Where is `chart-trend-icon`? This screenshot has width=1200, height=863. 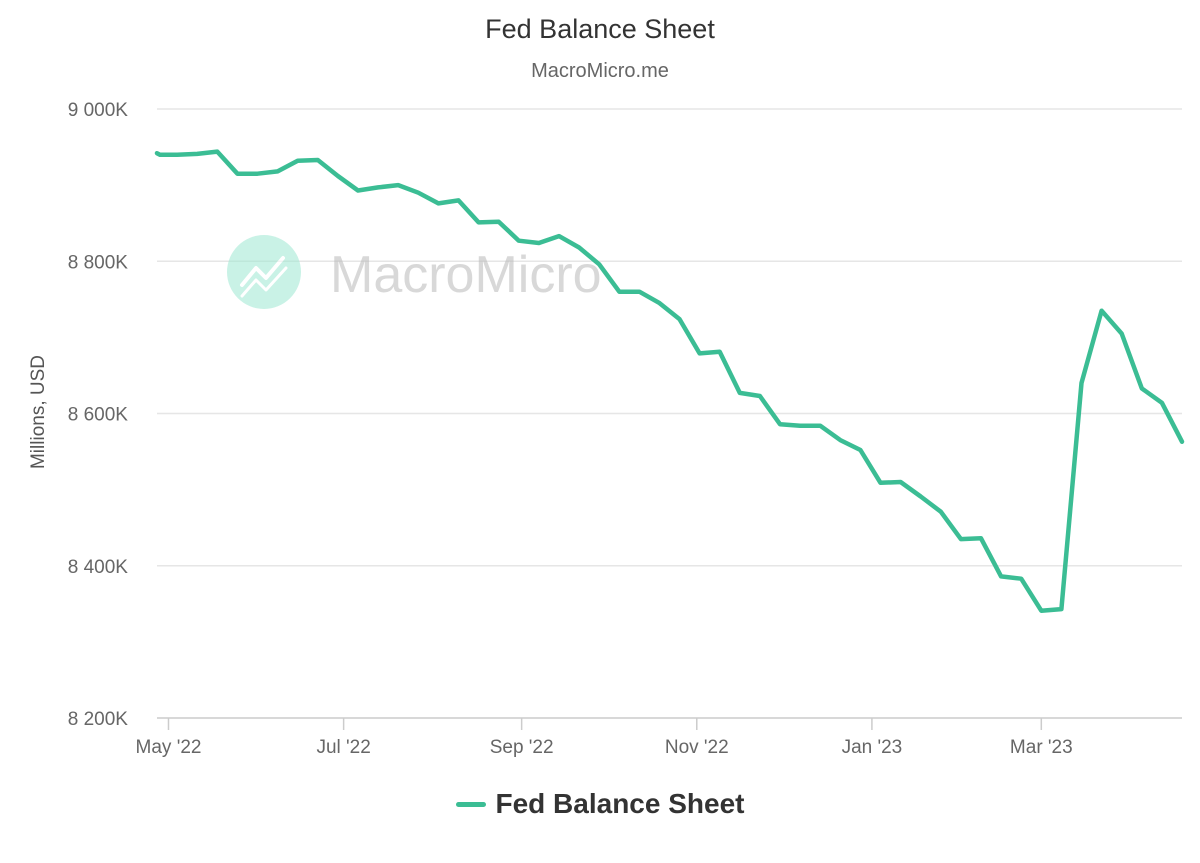 chart-trend-icon is located at coordinates (264, 272).